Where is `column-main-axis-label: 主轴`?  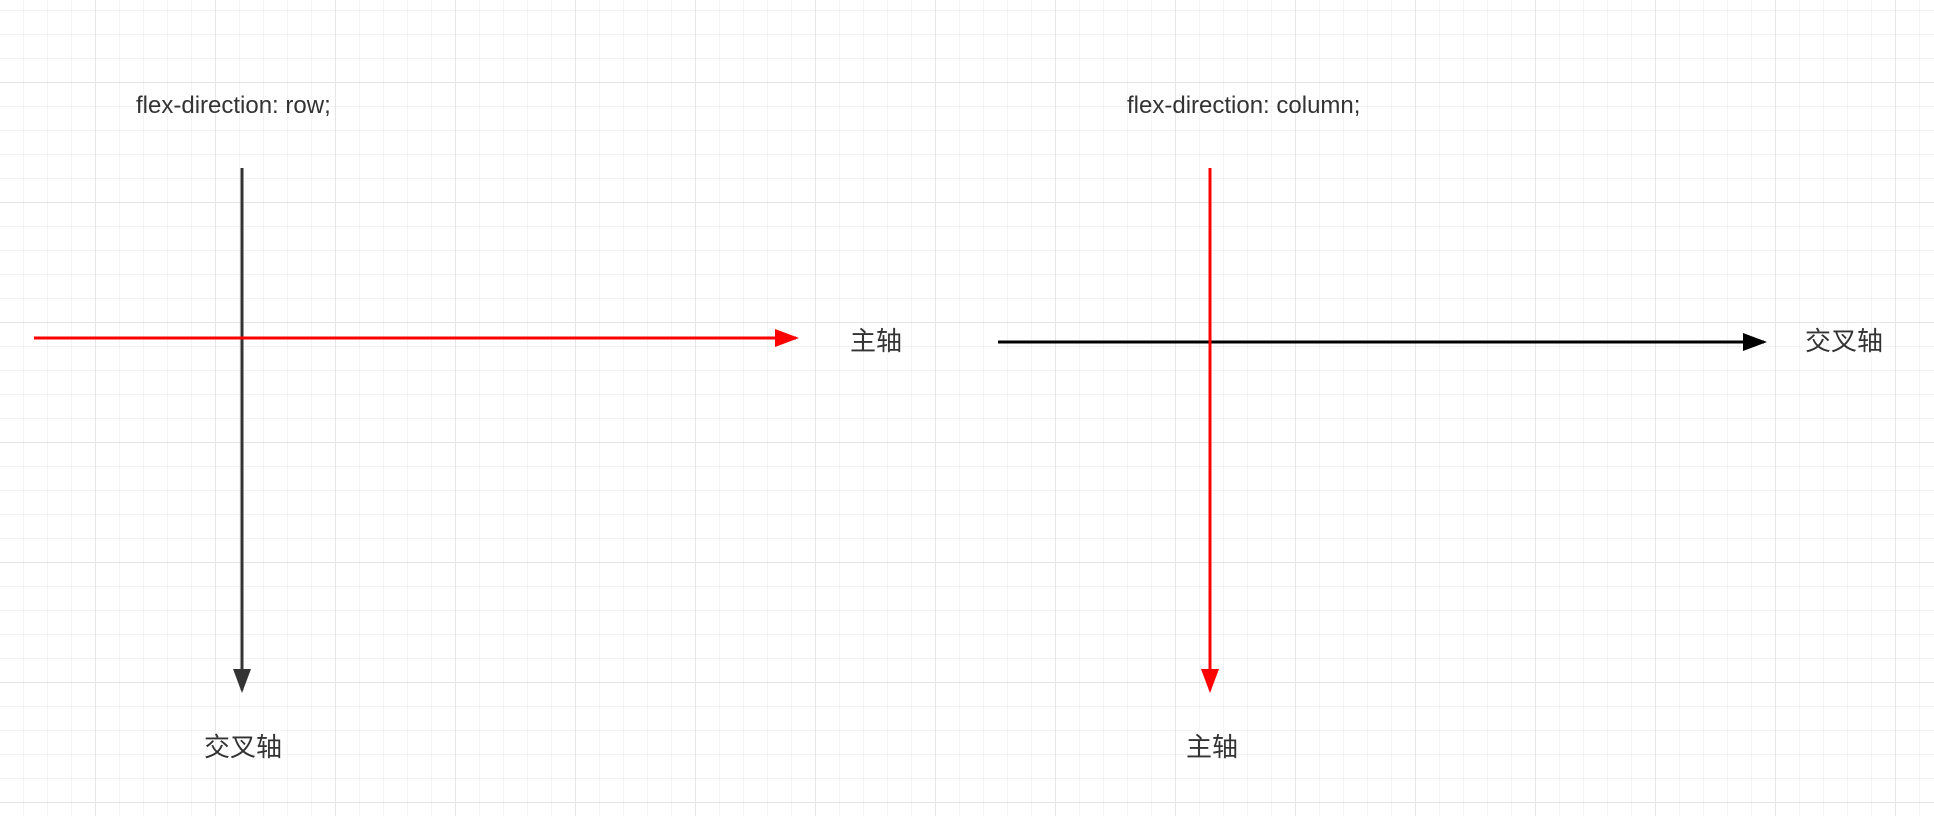
column-main-axis-label: 主轴 is located at coordinates (1212, 748).